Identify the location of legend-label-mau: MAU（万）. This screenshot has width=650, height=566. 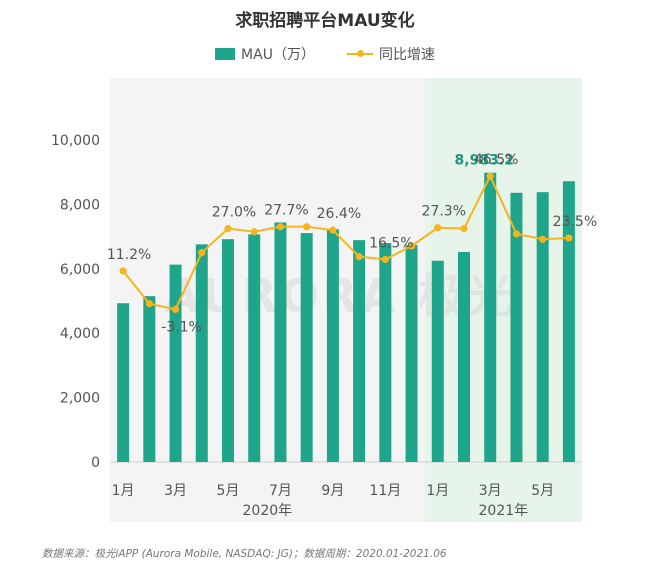
(278, 55).